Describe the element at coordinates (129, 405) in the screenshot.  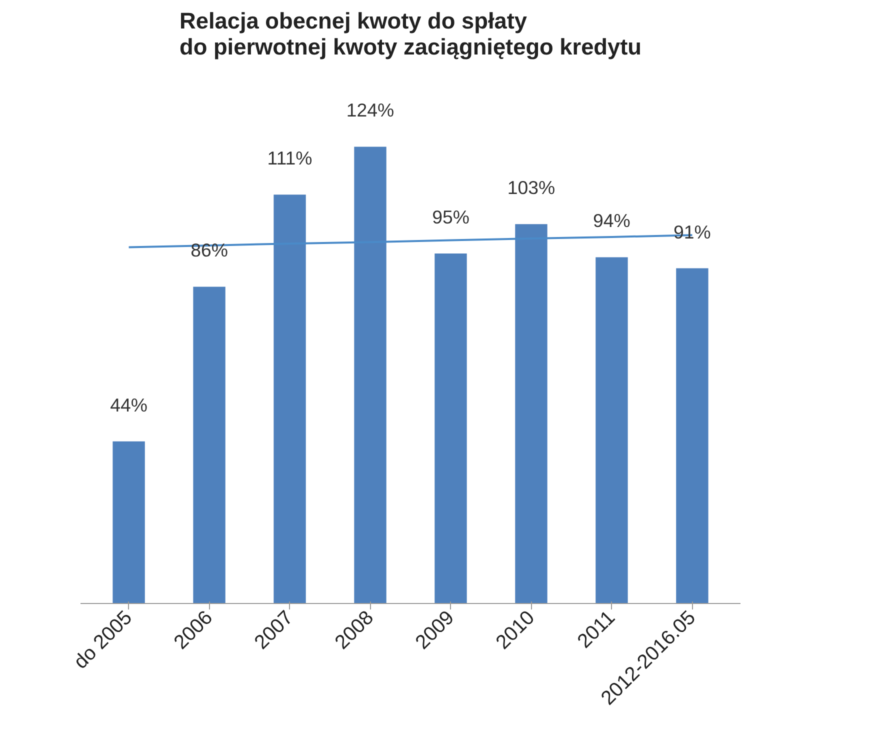
I see `data-label: 44%` at that location.